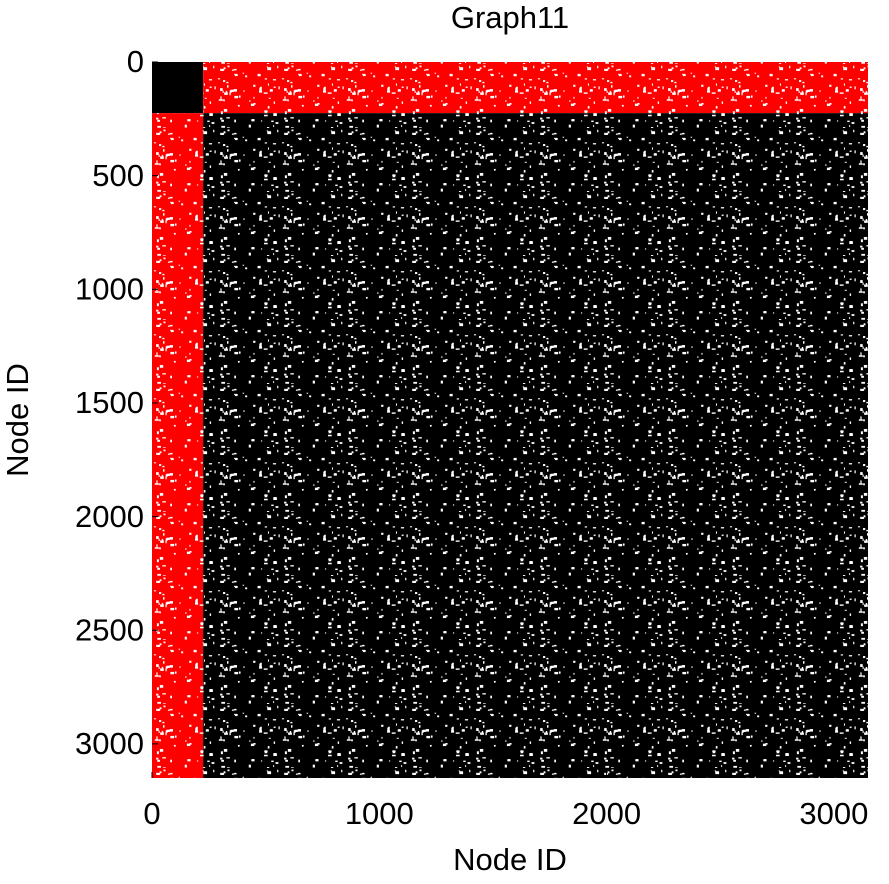  I want to click on block, so click(178, 88).